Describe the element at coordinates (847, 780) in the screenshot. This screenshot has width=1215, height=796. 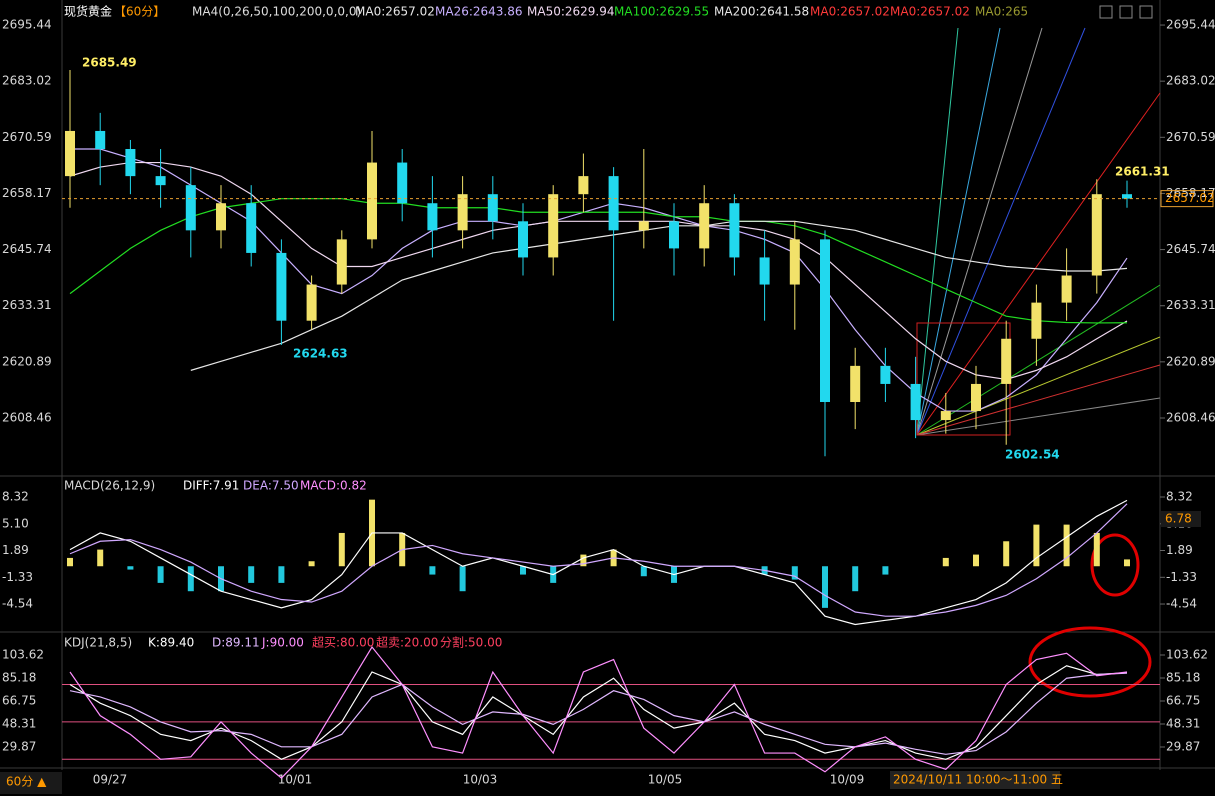
I see `x-tick-label: 10/09` at that location.